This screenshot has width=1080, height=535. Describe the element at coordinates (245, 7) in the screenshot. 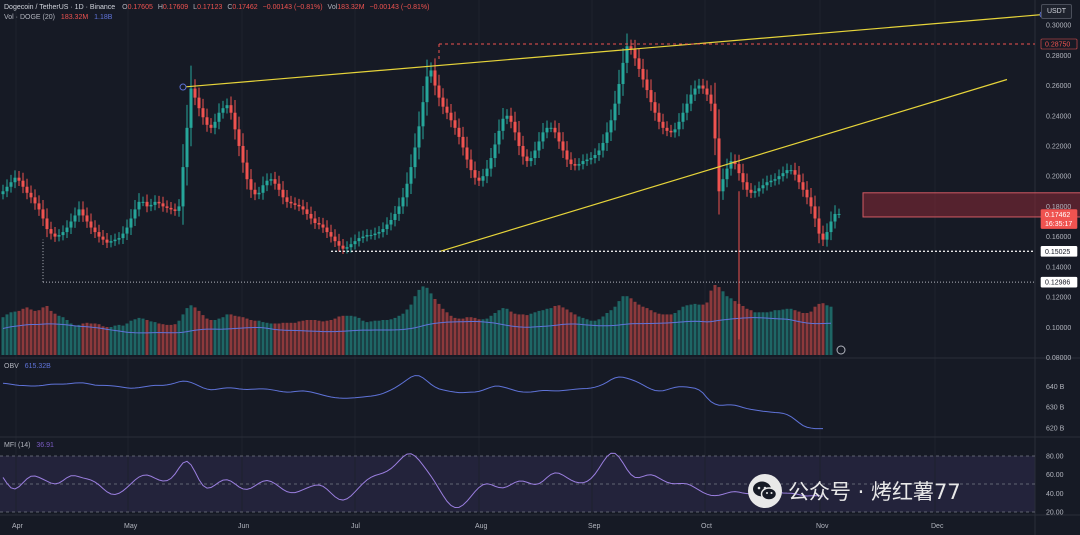

I see `close-value: 0.17462` at that location.